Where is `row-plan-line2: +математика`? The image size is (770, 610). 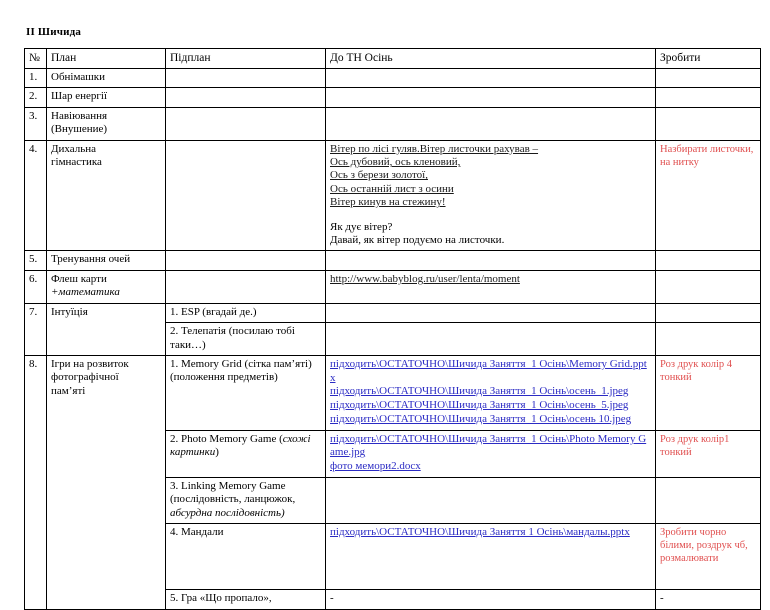 row-plan-line2: +математика is located at coordinates (85, 292).